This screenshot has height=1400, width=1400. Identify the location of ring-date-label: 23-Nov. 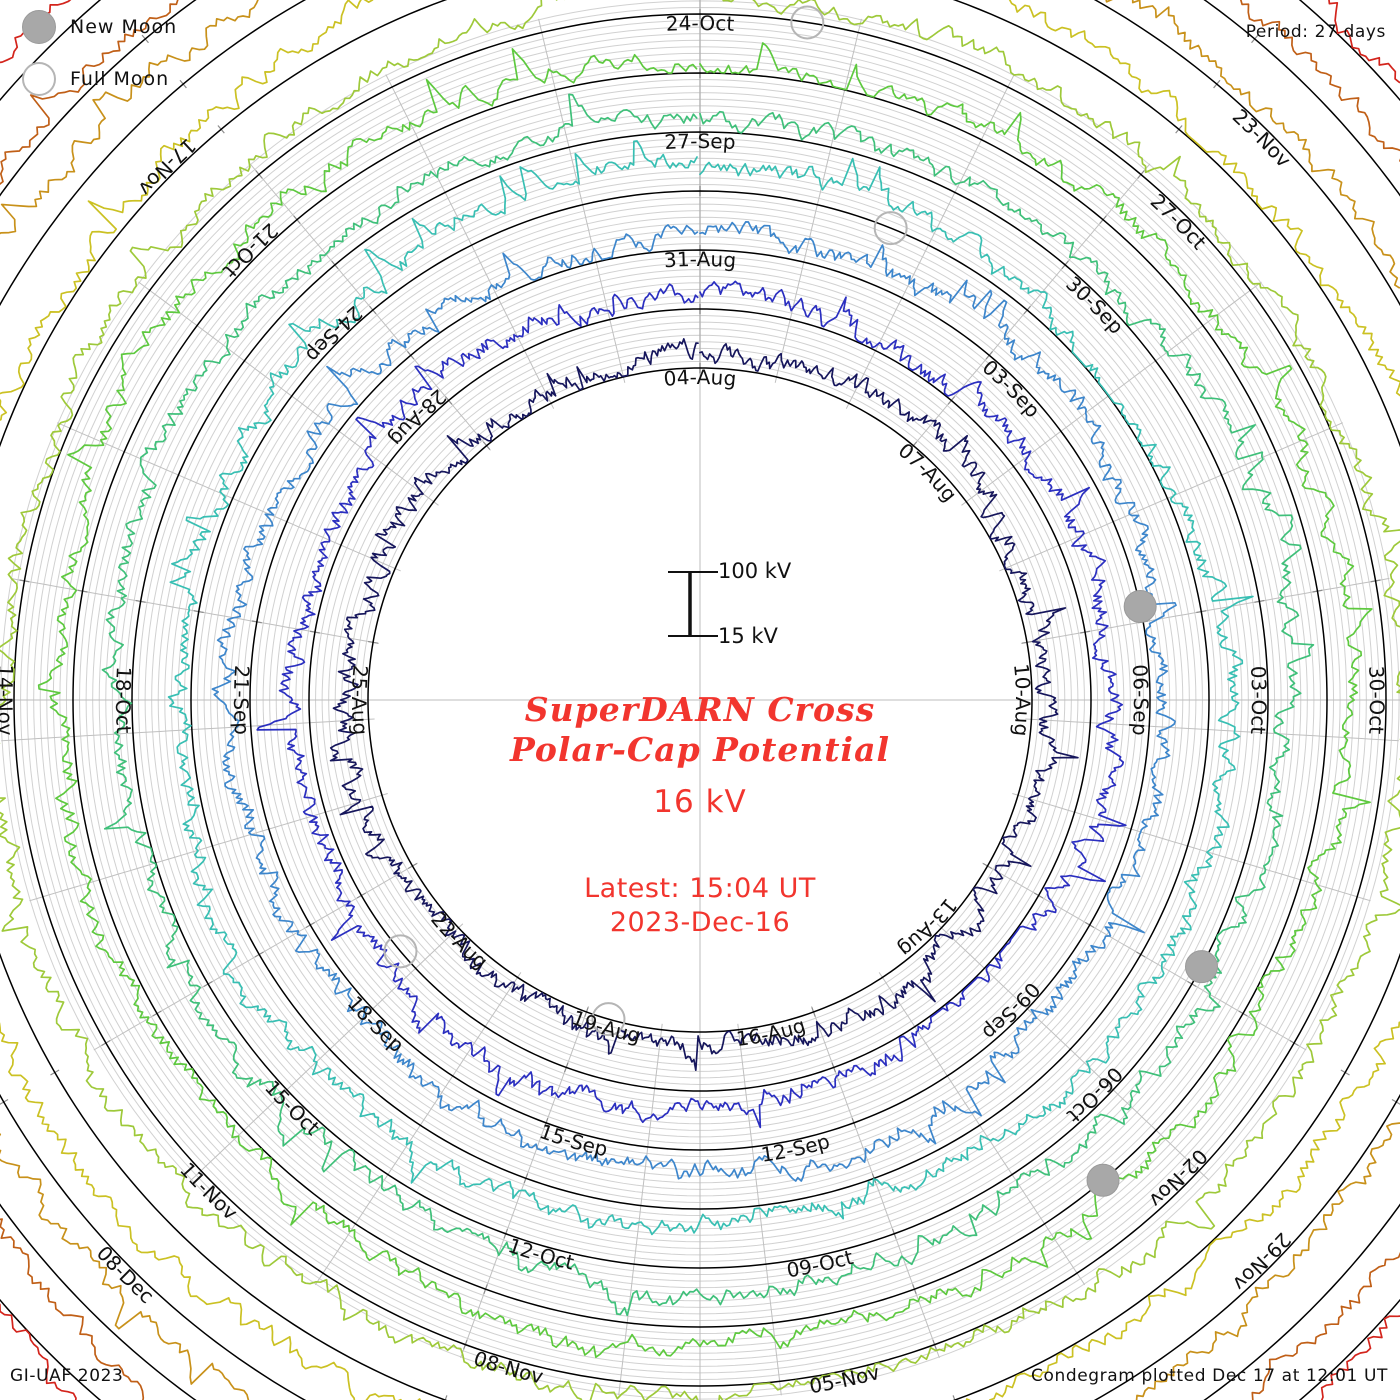
(1262, 138).